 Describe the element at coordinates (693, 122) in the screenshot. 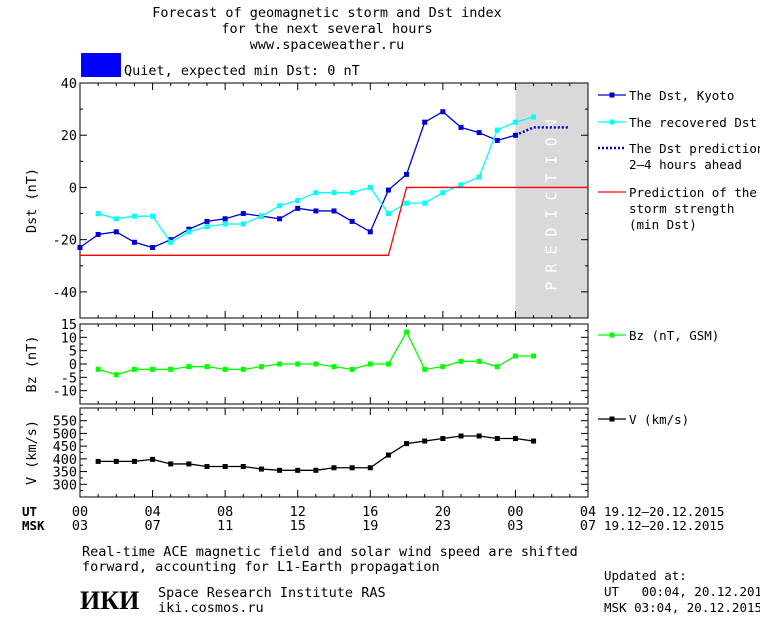

I see `legend-label: The recovered Dst` at that location.